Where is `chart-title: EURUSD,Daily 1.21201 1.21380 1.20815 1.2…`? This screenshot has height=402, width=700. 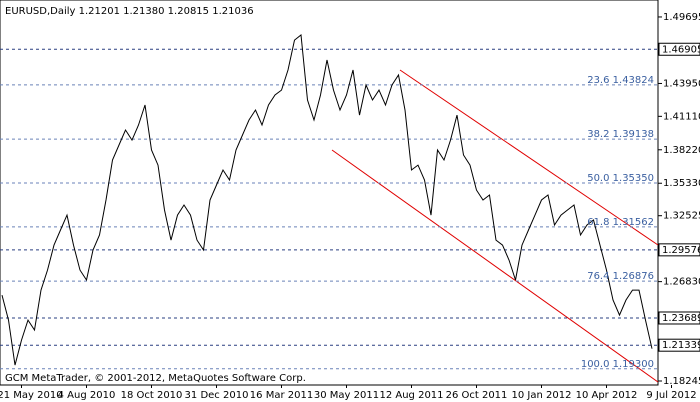
chart-title: EURUSD,Daily 1.21201 1.21380 1.20815 1.2… is located at coordinates (129, 11).